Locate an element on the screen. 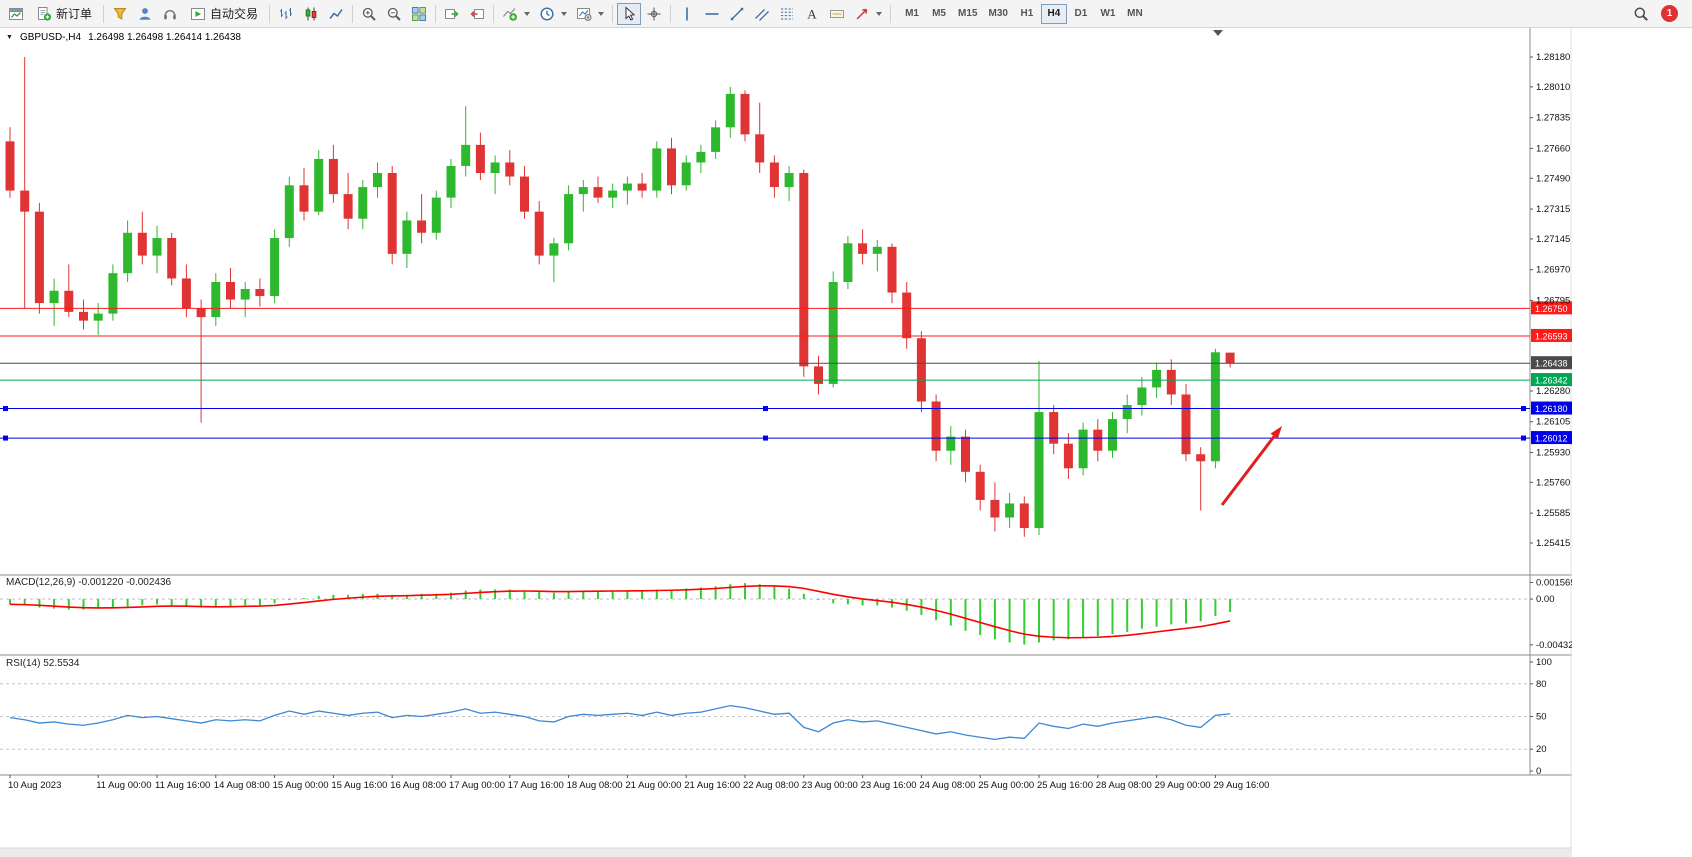 Image resolution: width=1692 pixels, height=857 pixels. profile-icon is located at coordinates (145, 13).